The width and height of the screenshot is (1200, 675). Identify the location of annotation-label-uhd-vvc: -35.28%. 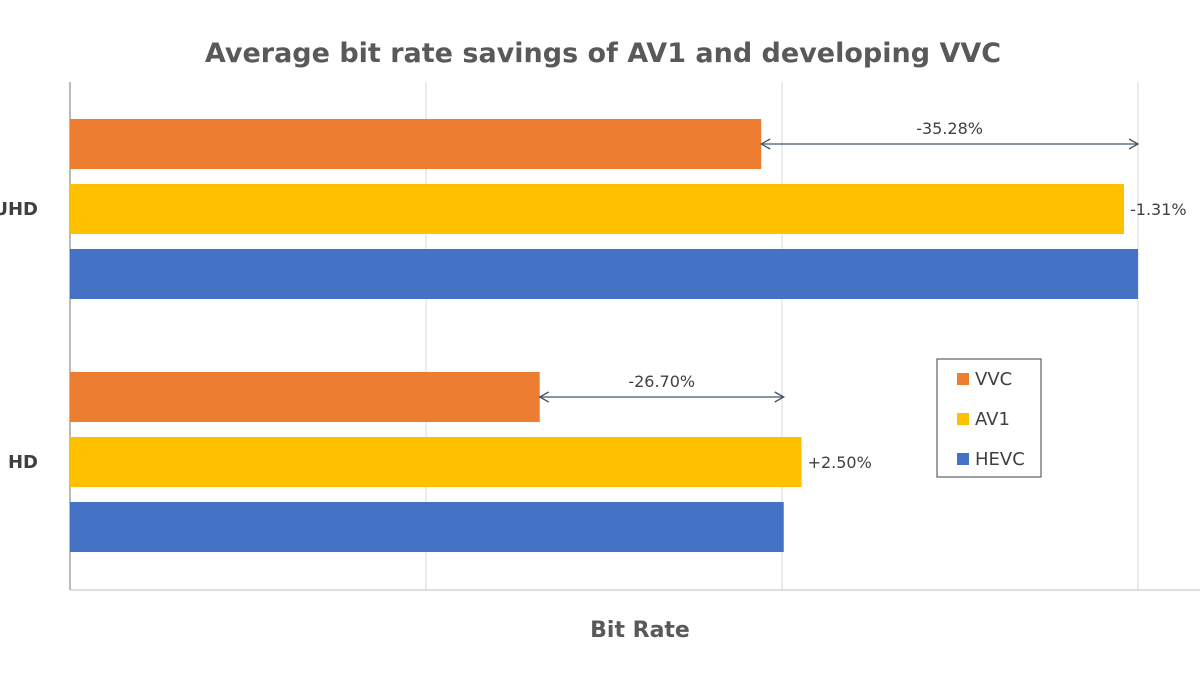
(949, 128).